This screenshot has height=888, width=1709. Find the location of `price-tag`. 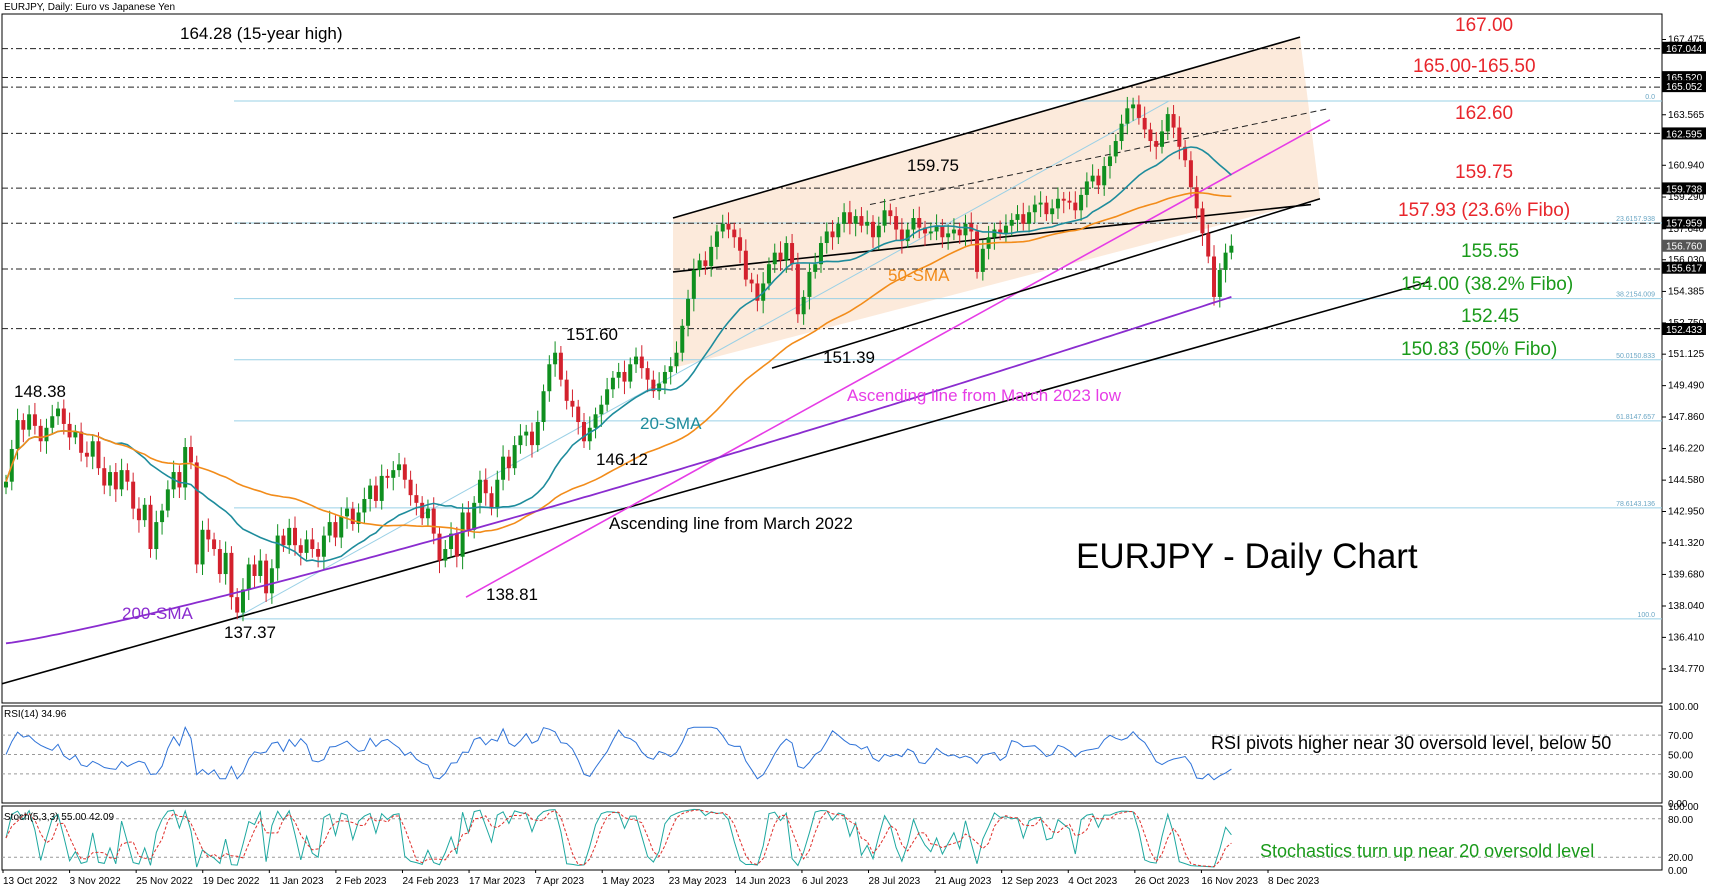

price-tag is located at coordinates (1684, 245).